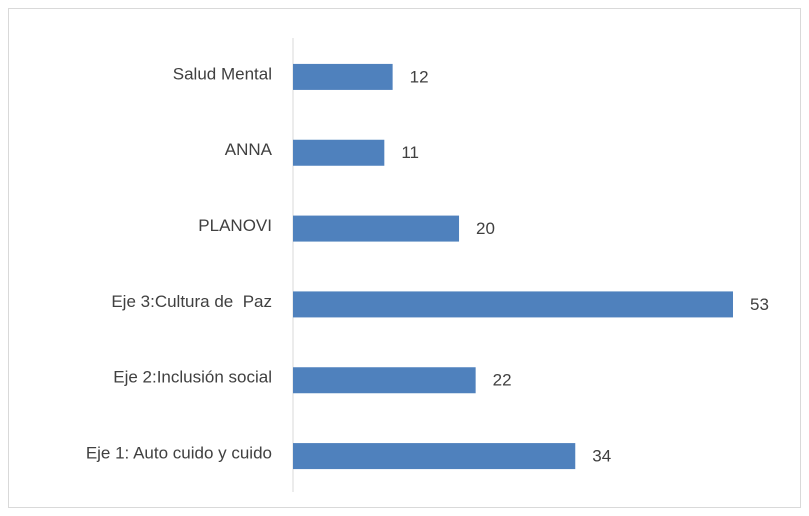 The width and height of the screenshot is (809, 516). Describe the element at coordinates (235, 225) in the screenshot. I see `category-label: PLANOVI` at that location.